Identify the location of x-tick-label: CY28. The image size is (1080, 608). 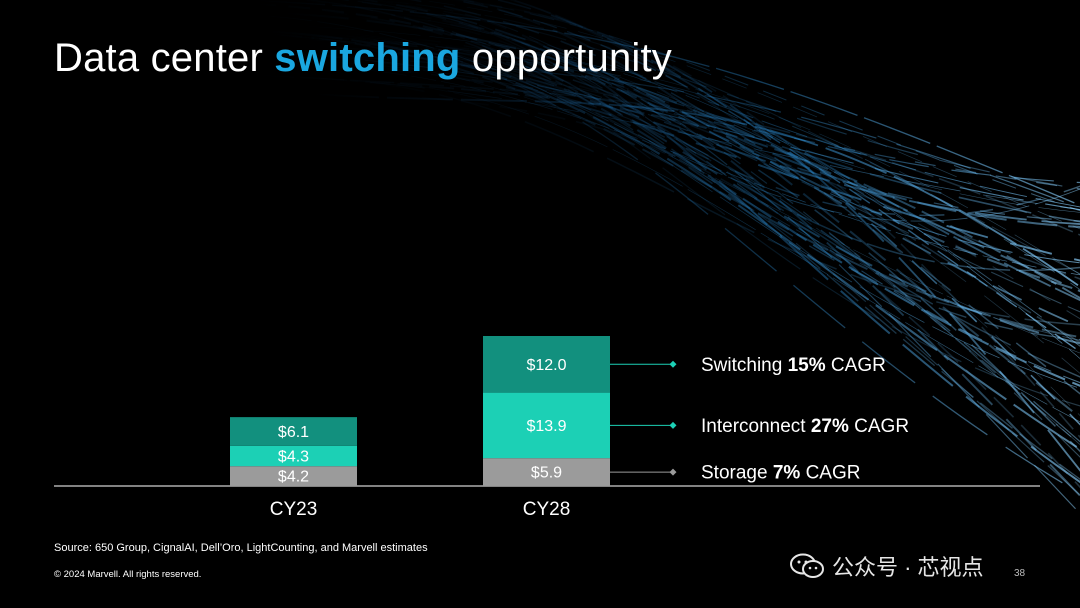
(547, 509).